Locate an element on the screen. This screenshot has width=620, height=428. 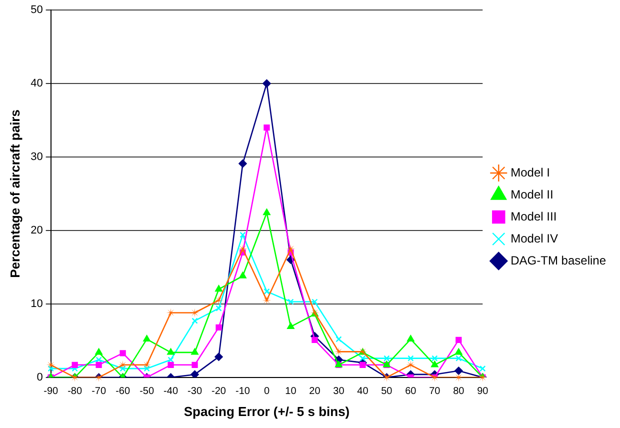
x-tick-label: -30 is located at coordinates (195, 392).